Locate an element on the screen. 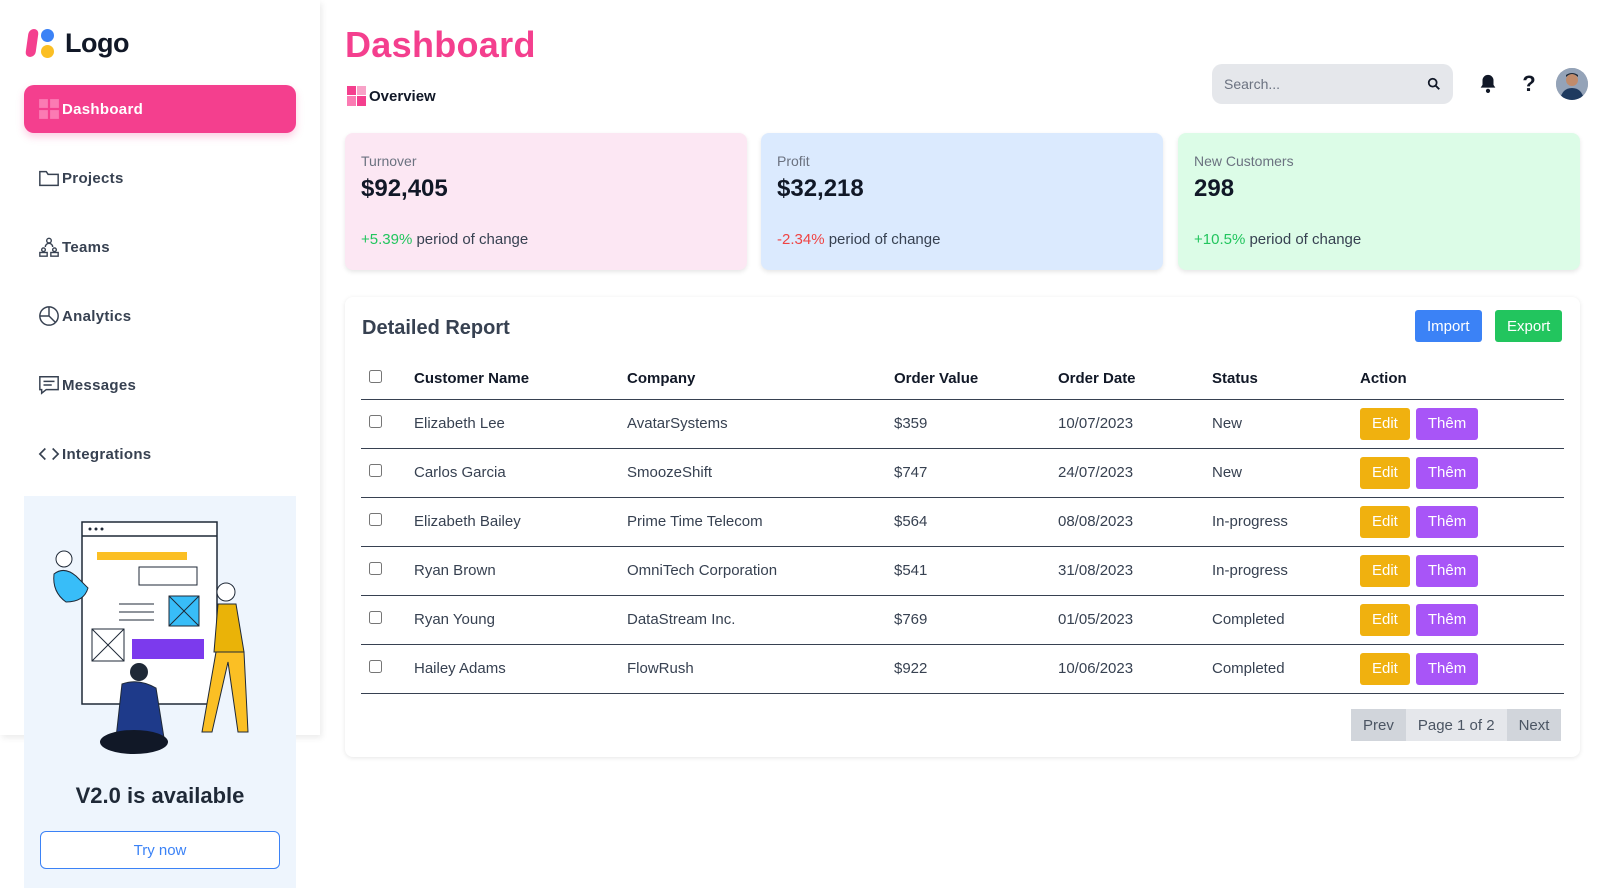  page-title: Dashboard is located at coordinates (440, 44).